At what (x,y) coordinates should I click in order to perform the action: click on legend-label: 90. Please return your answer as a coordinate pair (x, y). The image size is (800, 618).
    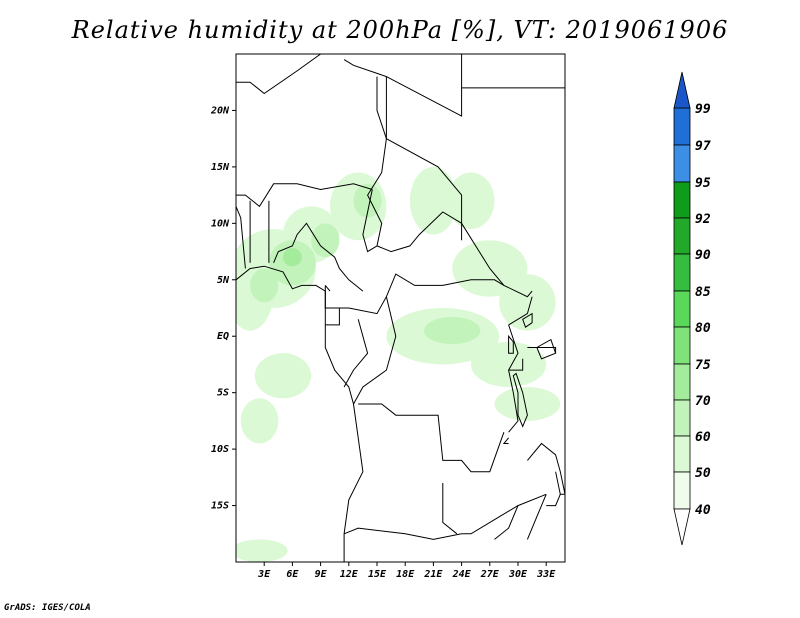
    Looking at the image, I should click on (703, 255).